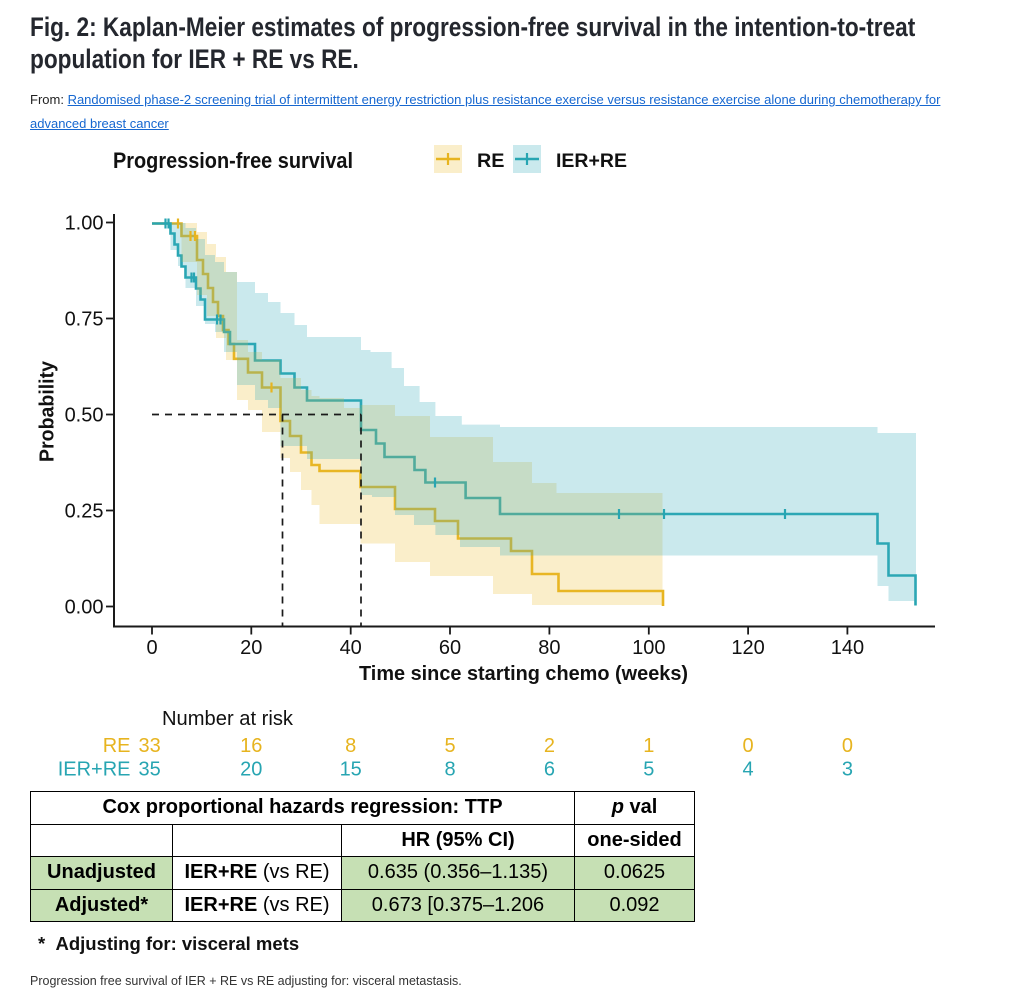  What do you see at coordinates (549, 770) in the screenshot?
I see `svg-text: 6` at bounding box center [549, 770].